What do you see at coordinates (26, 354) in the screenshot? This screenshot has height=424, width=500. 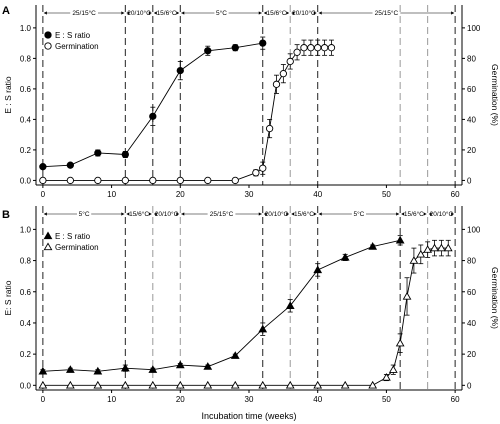 I see `y-tick-label-left: 0.2` at bounding box center [26, 354].